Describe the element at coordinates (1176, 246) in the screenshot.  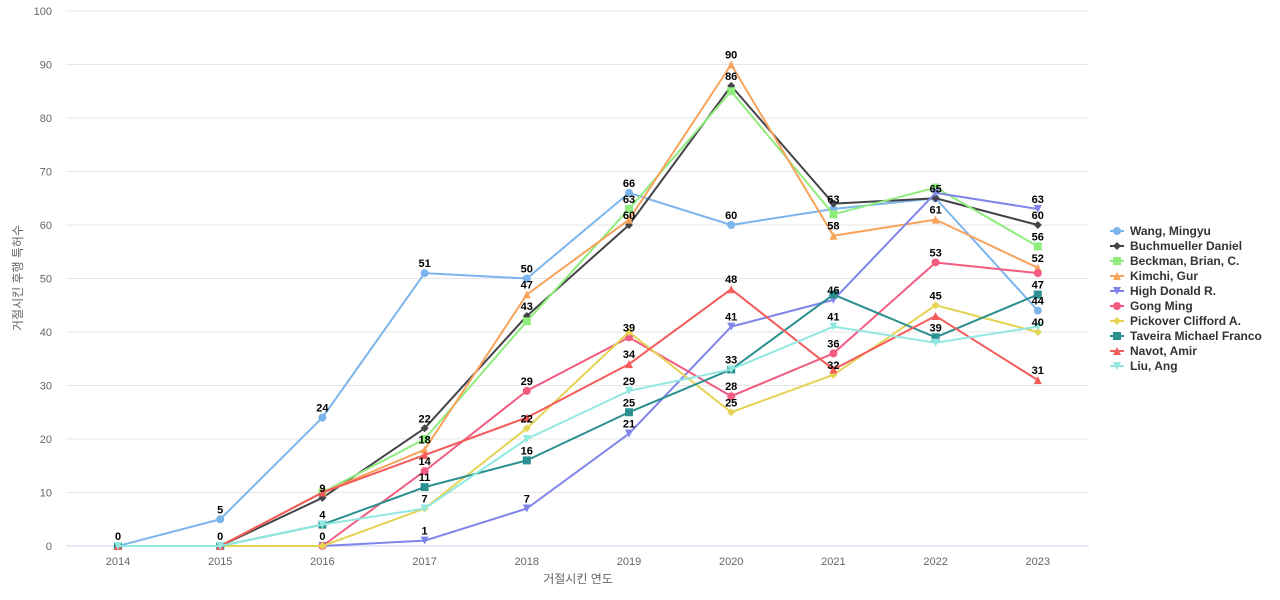
I see `legend-item: Buchmueller Daniel` at that location.